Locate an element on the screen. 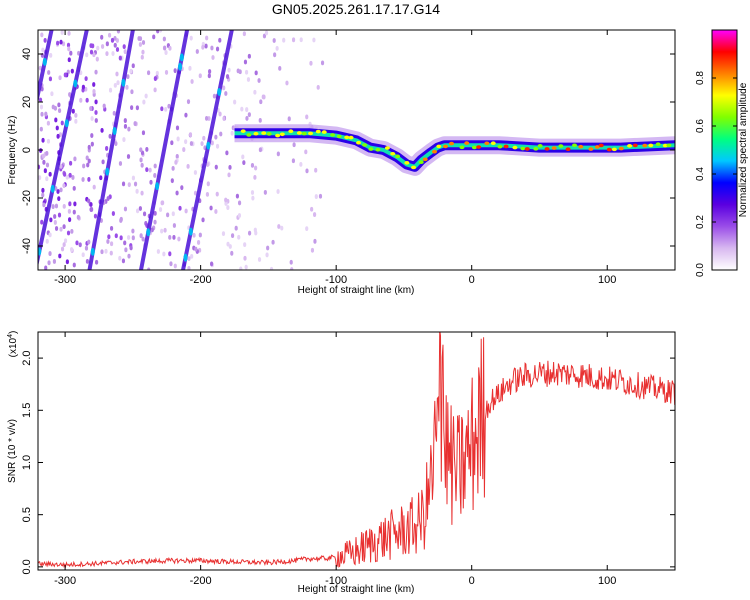 This screenshot has width=750, height=600. ridge-core is located at coordinates (454, 150).